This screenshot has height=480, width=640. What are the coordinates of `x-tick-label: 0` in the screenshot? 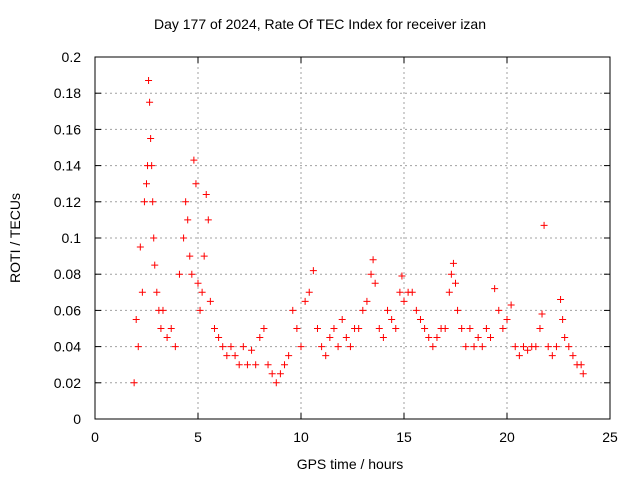 It's located at (95, 437).